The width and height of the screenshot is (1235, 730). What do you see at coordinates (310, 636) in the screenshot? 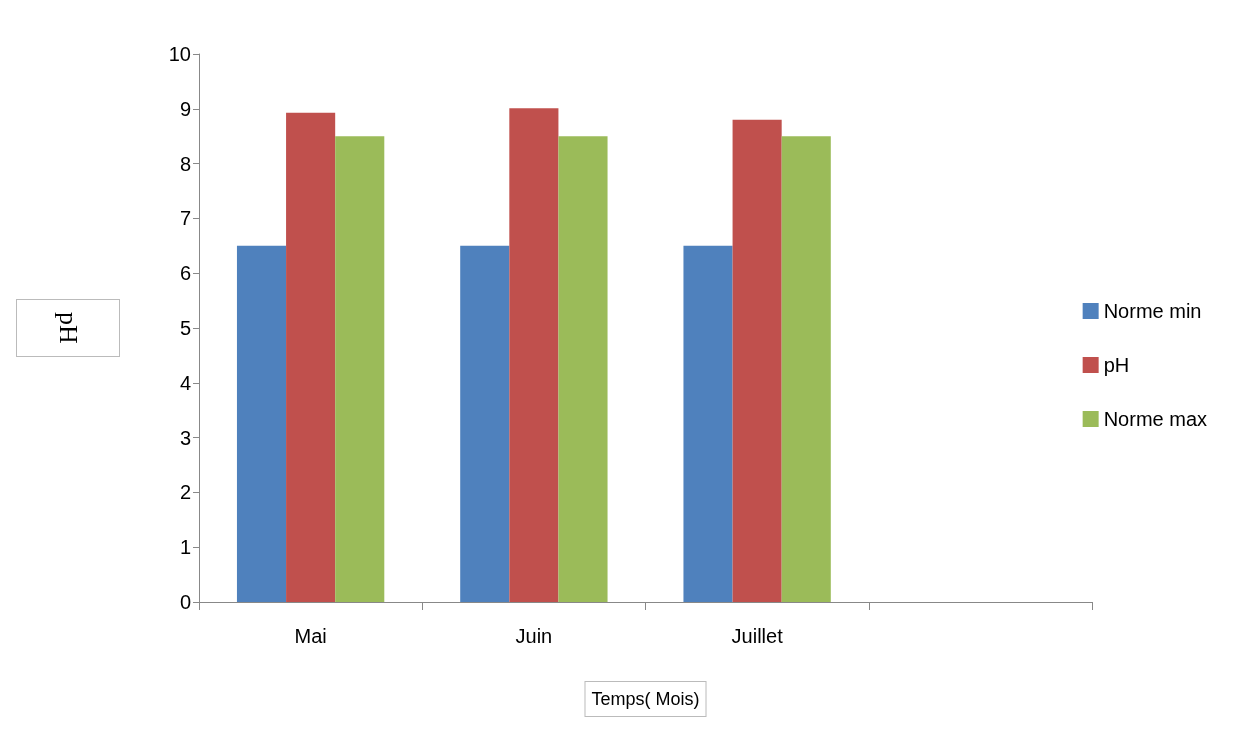
I see `x-tick-label: Mai` at bounding box center [310, 636].